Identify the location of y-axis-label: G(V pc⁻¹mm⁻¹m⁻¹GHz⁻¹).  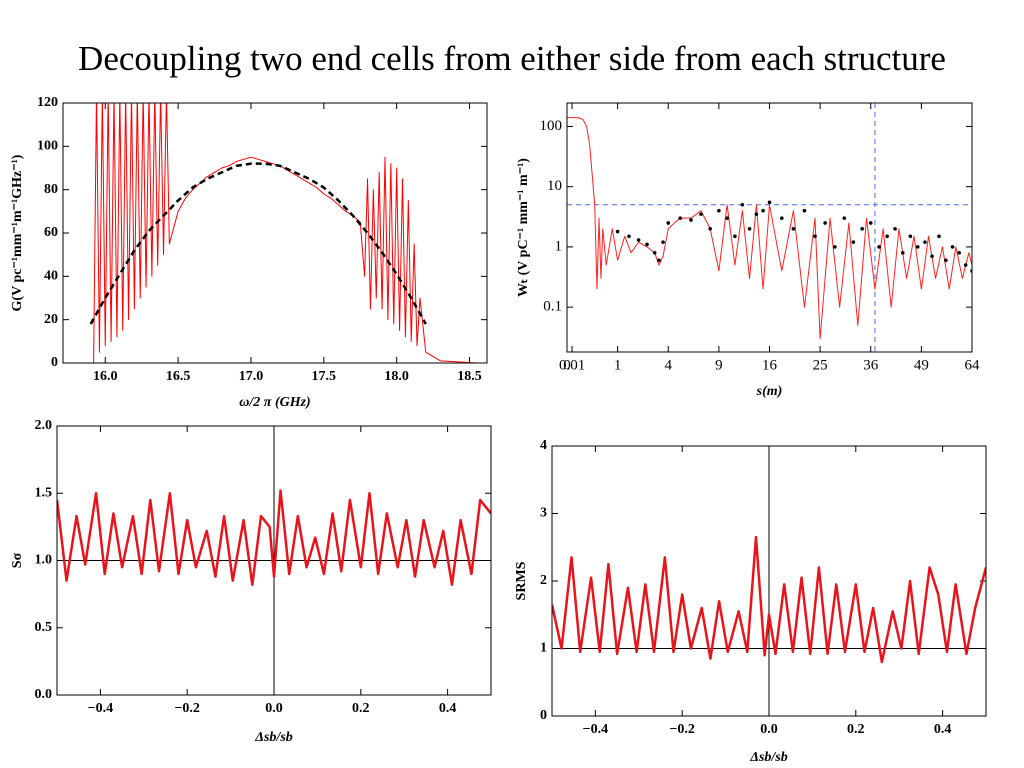
(17, 232).